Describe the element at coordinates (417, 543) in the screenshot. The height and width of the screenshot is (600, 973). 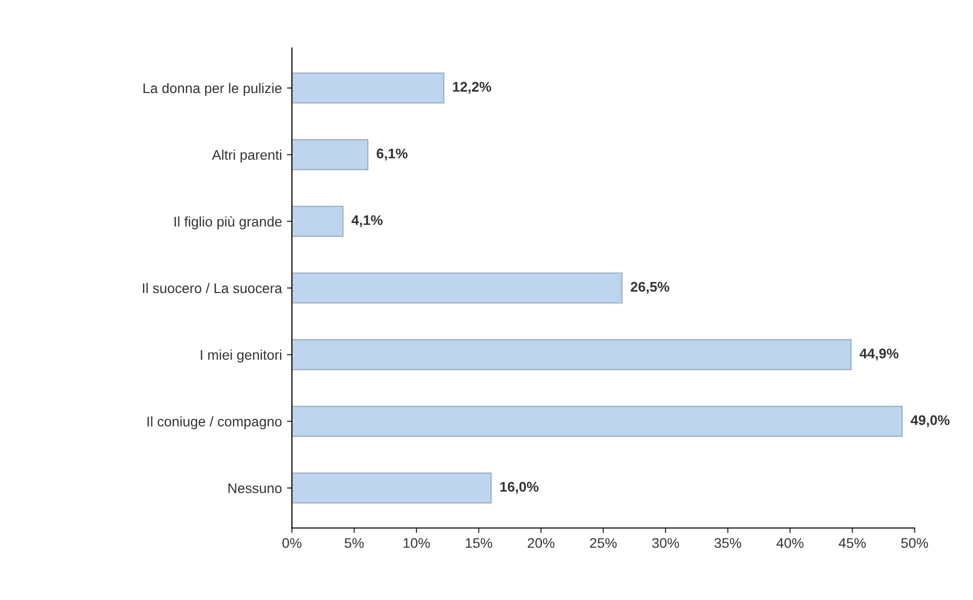
I see `x-tick-label: 10%` at that location.